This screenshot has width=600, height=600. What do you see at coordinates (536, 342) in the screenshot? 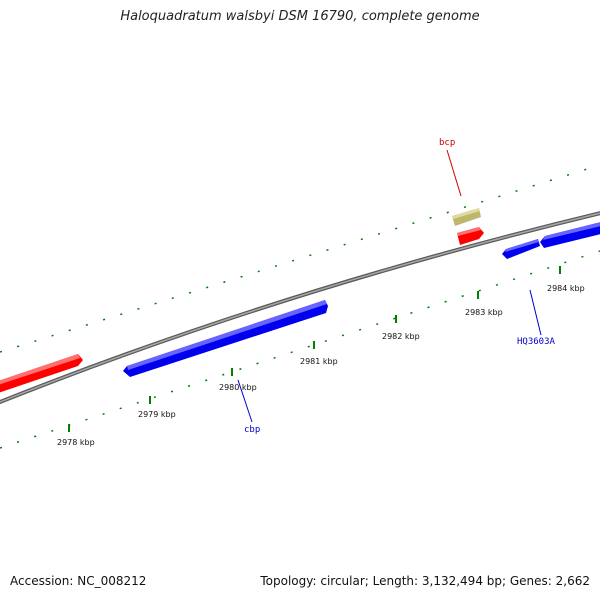
I see `gene-label-hq3603a: HQ3603A` at bounding box center [536, 342].